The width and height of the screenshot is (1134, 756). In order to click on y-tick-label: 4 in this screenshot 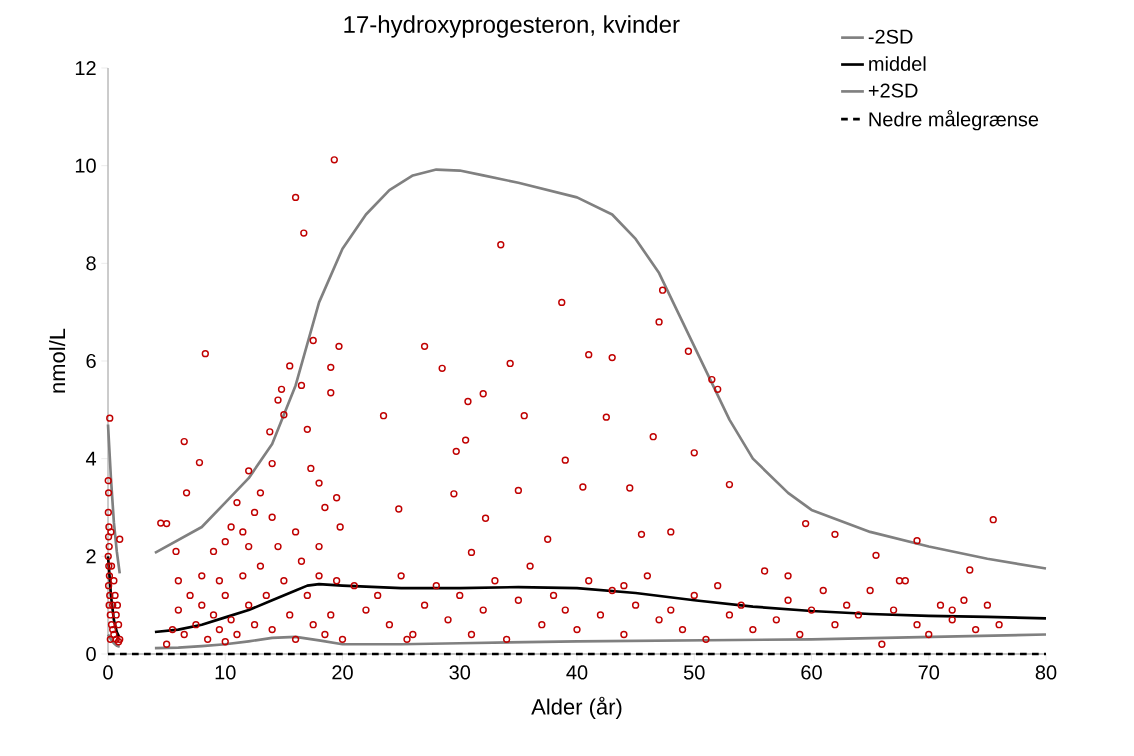, I will do `click(91, 458)`.